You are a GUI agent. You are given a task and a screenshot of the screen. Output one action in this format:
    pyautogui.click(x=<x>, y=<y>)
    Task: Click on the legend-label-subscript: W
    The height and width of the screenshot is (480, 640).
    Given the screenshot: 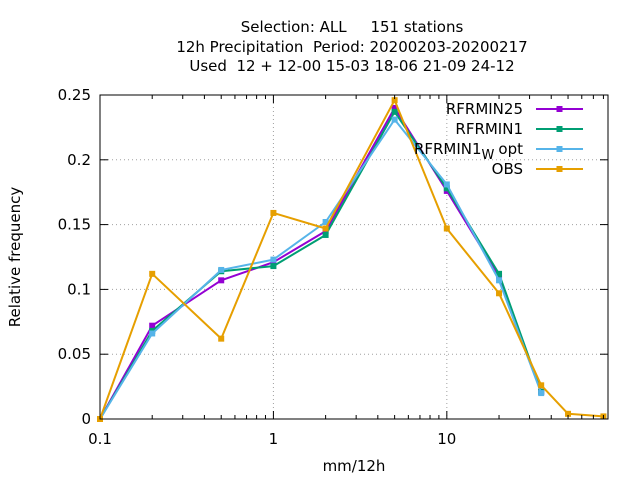 What is the action you would take?
    pyautogui.click(x=488, y=155)
    